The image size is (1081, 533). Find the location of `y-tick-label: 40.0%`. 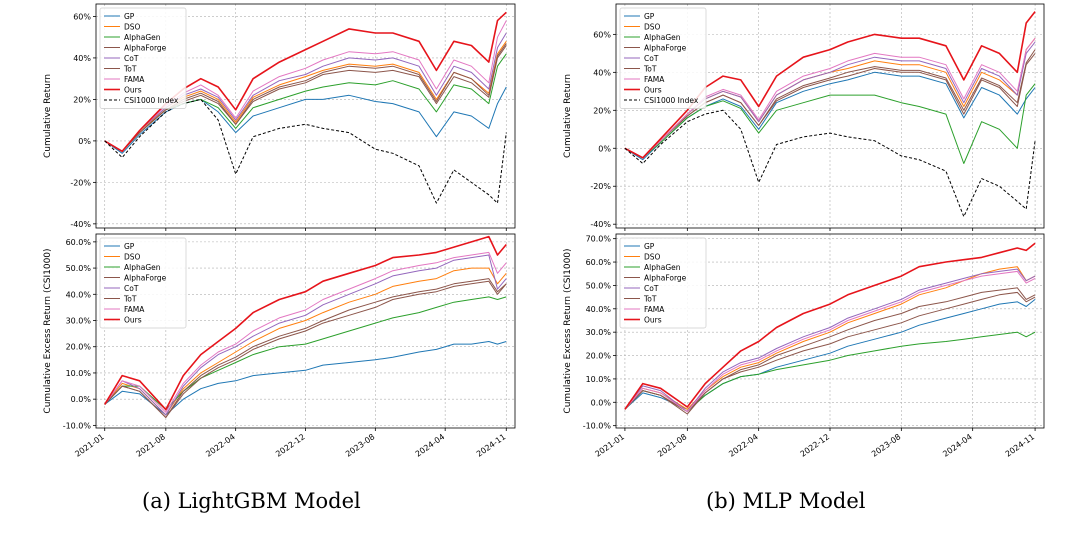

y-tick-label: 40.0% is located at coordinates (79, 294).